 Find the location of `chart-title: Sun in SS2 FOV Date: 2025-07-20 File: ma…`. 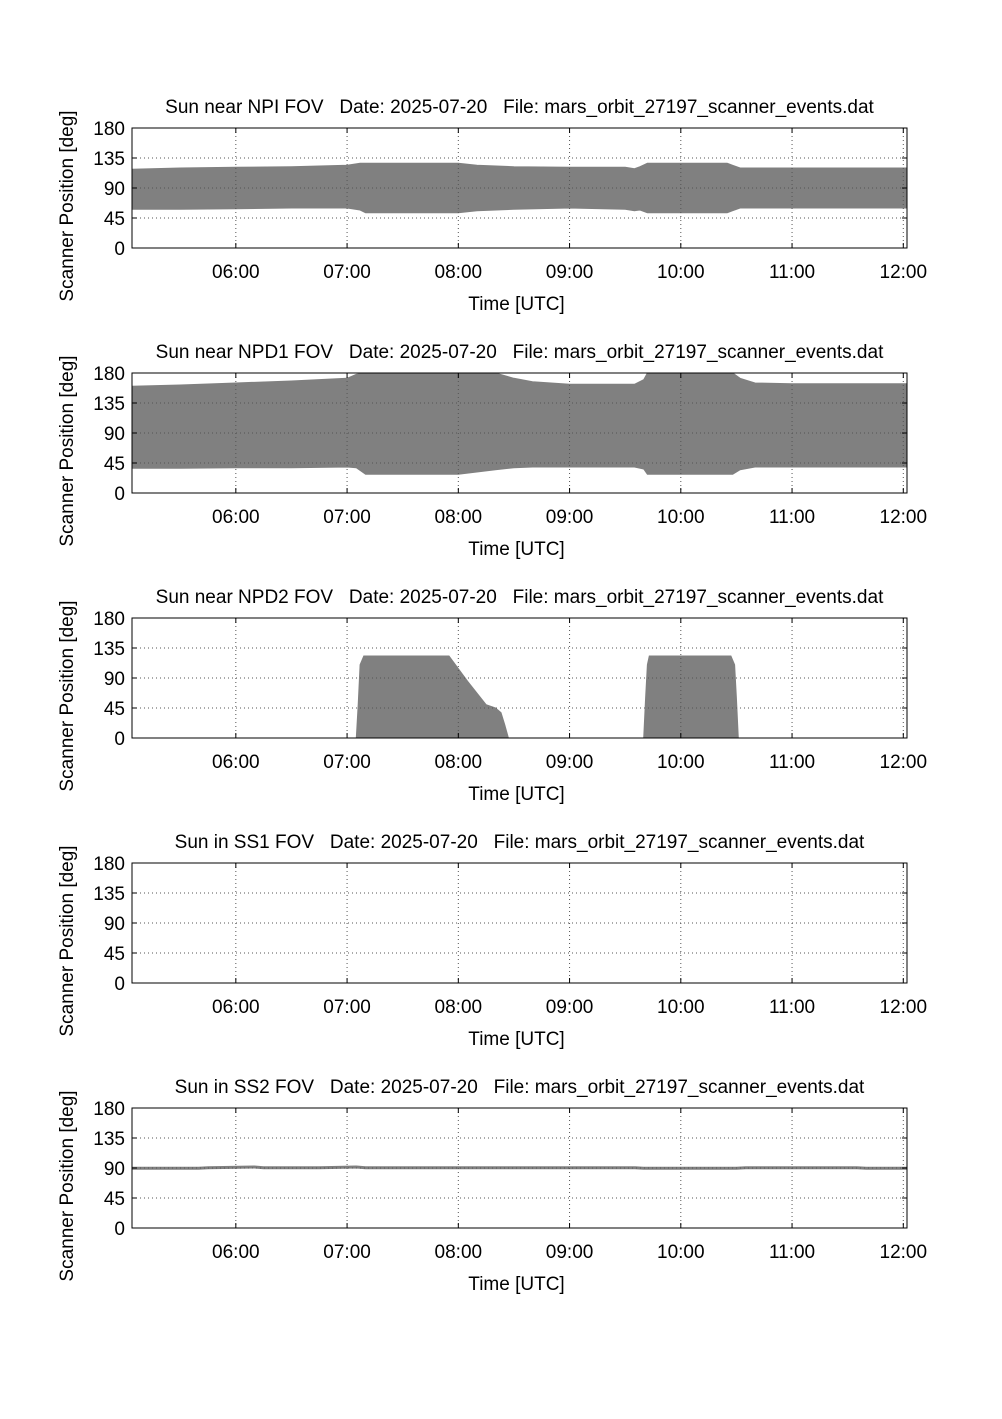

chart-title: Sun in SS2 FOV Date: 2025-07-20 File: ma… is located at coordinates (520, 1087).